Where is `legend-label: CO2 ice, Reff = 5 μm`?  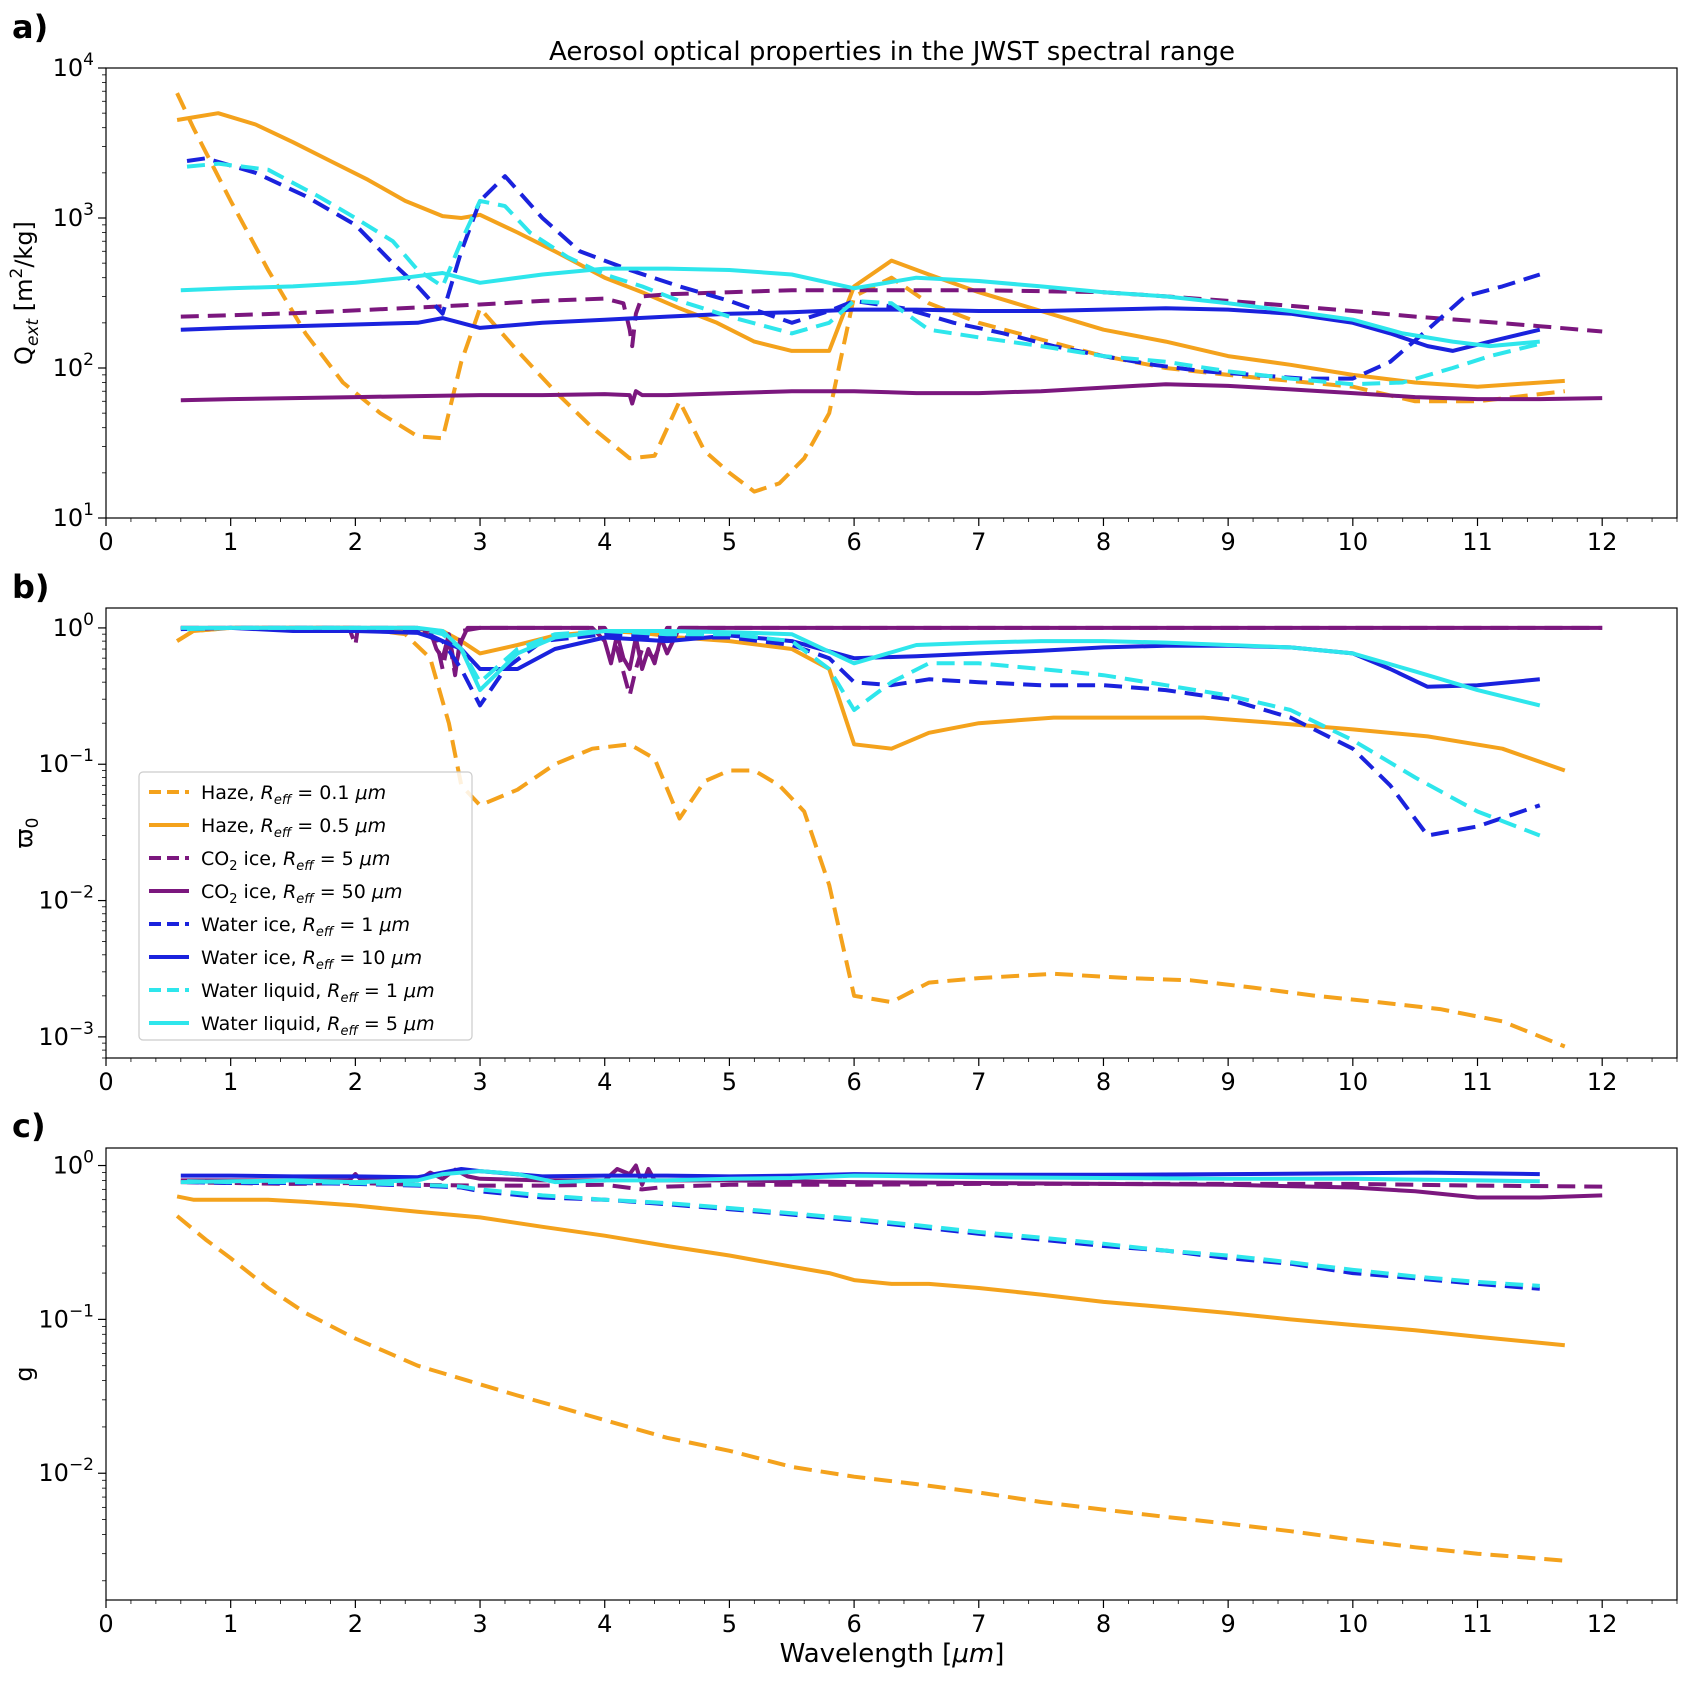
legend-label: CO2 ice, Reff = 5 μm is located at coordinates (295, 861).